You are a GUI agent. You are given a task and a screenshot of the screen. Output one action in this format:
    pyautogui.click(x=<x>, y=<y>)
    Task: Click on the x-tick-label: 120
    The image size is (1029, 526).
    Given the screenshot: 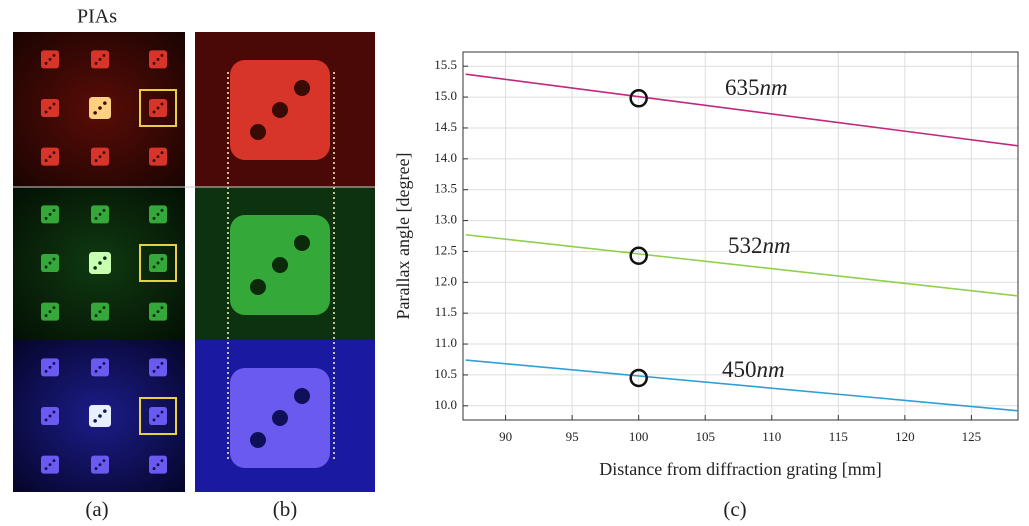 What is the action you would take?
    pyautogui.click(x=905, y=436)
    